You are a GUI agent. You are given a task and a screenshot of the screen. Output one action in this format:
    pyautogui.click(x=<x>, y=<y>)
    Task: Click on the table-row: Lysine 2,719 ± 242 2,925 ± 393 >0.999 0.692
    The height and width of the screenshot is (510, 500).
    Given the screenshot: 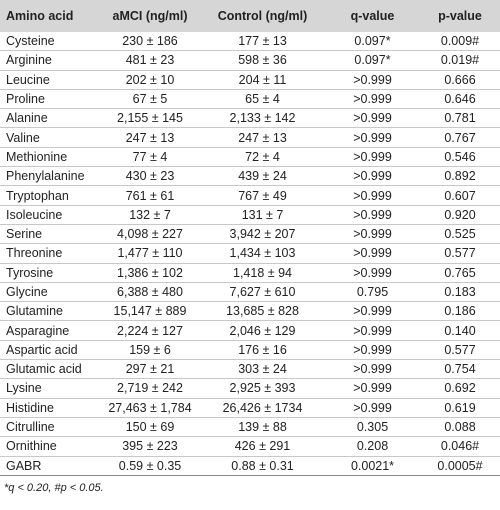 What is the action you would take?
    pyautogui.click(x=250, y=388)
    